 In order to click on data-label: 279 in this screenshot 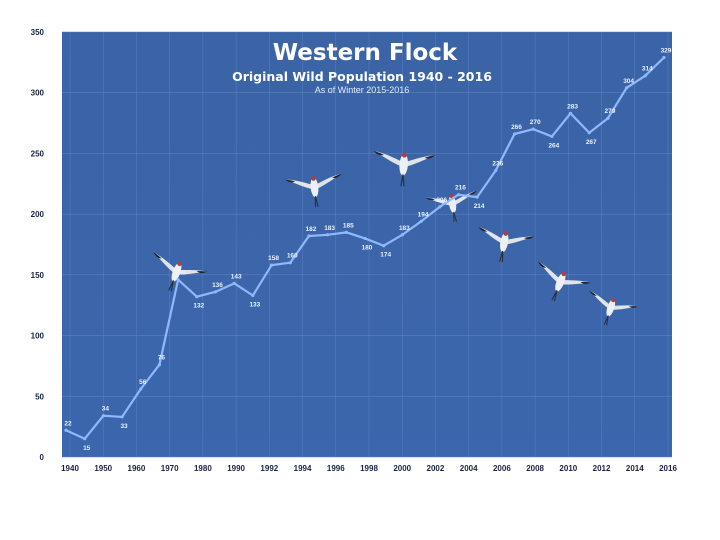, I will do `click(610, 111)`.